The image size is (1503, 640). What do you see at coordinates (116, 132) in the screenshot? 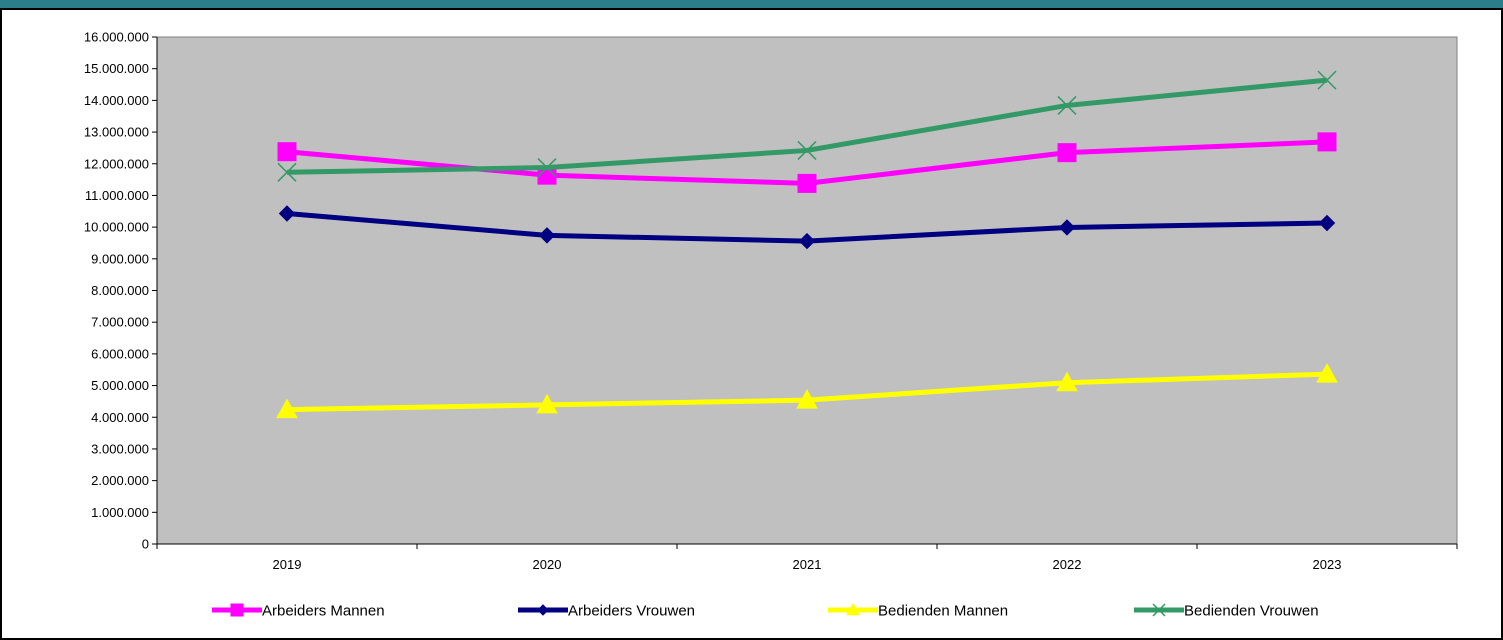
I see `y-tick-label: 13.000.000` at bounding box center [116, 132].